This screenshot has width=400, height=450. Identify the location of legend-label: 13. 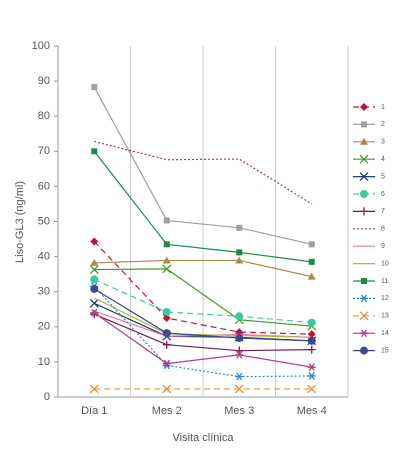
(385, 316).